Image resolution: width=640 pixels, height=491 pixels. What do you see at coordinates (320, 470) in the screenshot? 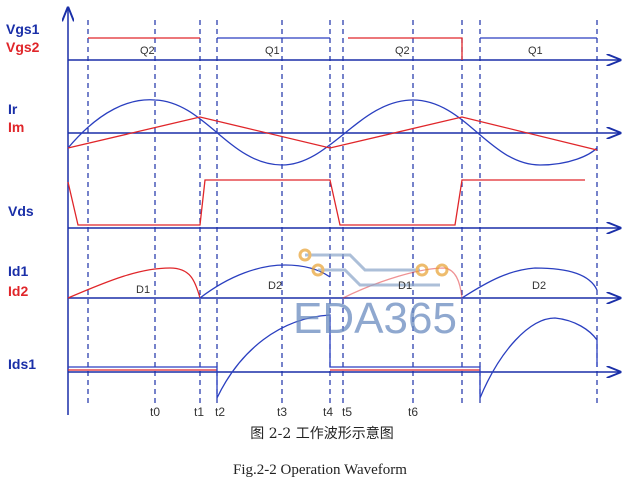
I see `caption-en: Fig.2-2 Operation Waveform` at bounding box center [320, 470].